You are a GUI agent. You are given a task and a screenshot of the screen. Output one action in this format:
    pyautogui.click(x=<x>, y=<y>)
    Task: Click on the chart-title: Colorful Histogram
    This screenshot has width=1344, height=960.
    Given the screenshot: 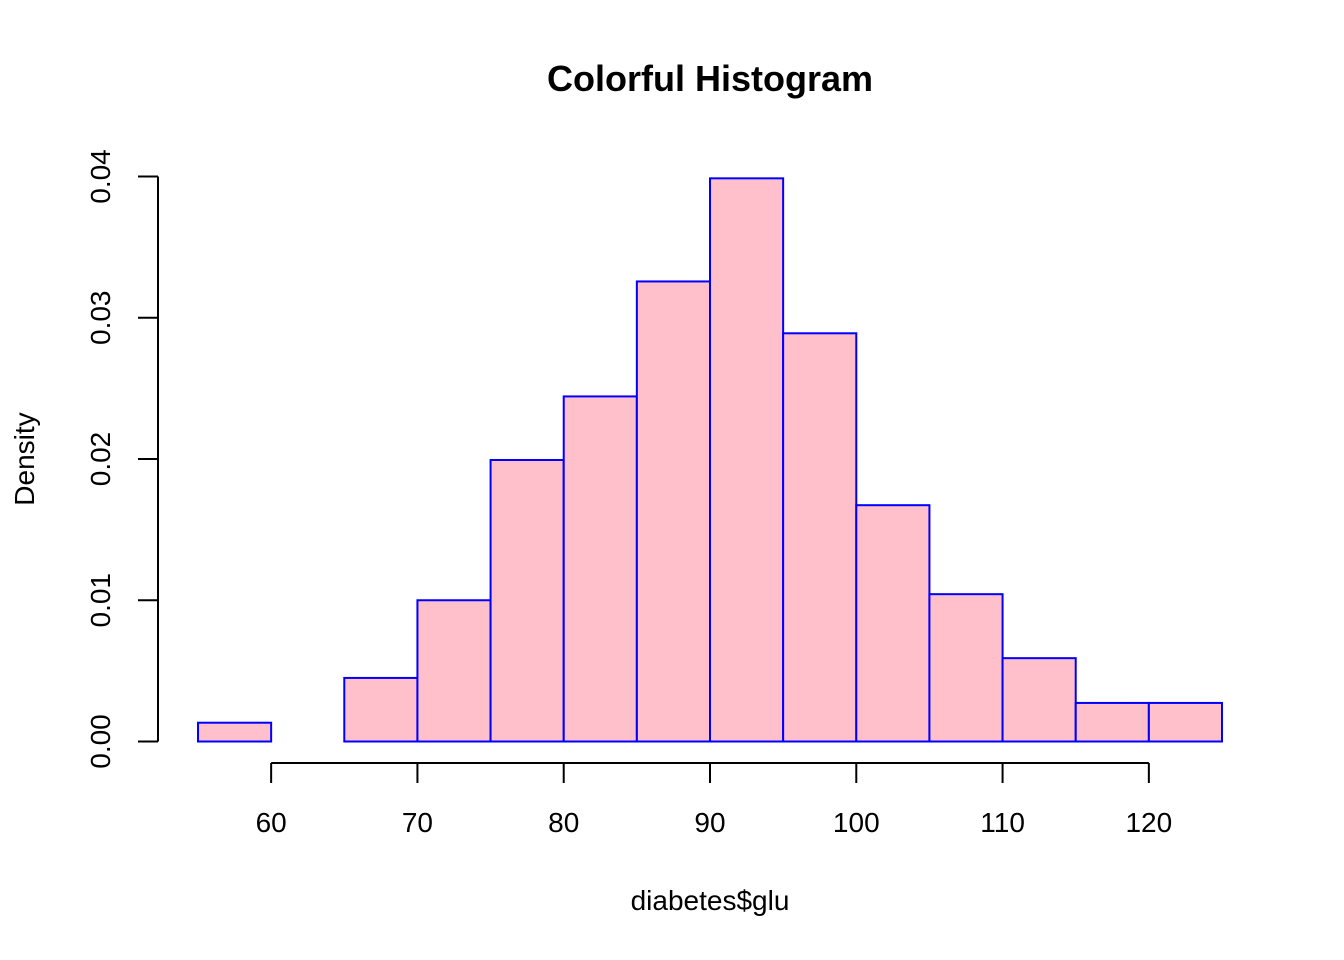 What is the action you would take?
    pyautogui.click(x=710, y=78)
    